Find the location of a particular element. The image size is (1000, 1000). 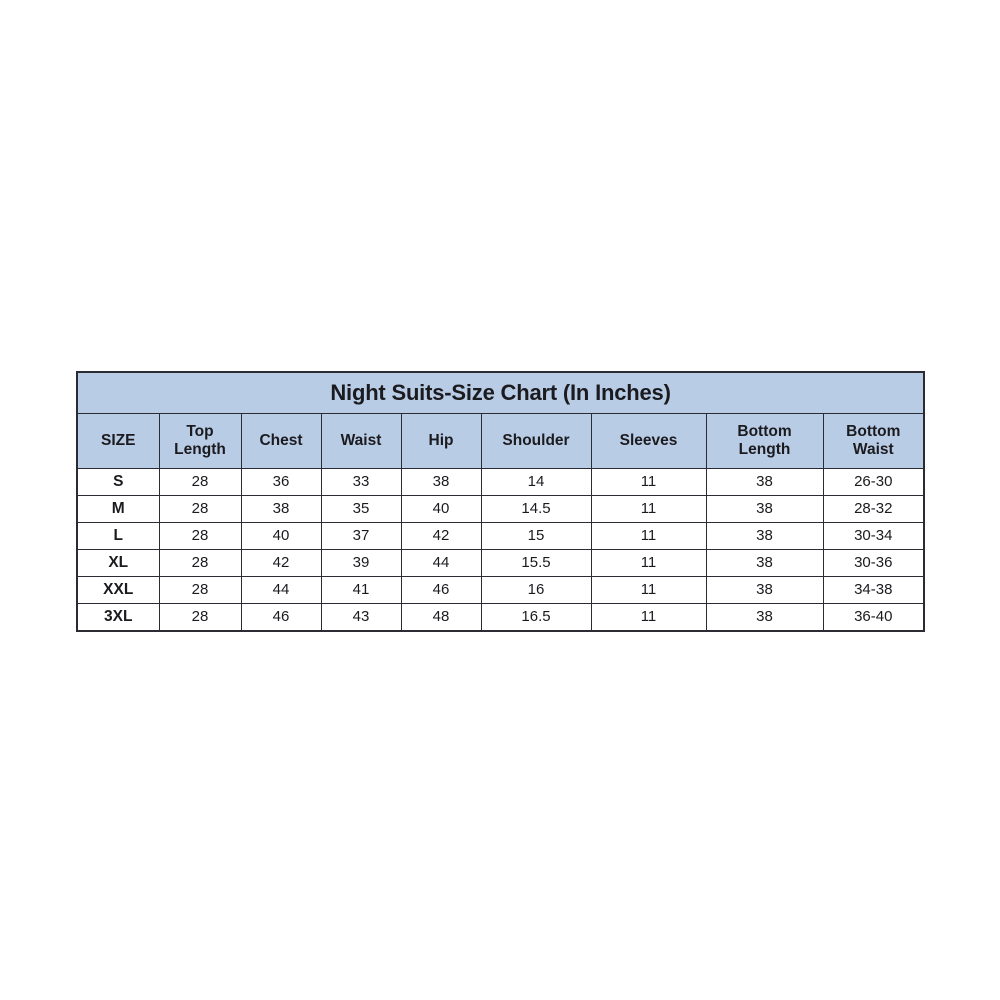

cell-shoulder: 15.5 is located at coordinates (536, 563).